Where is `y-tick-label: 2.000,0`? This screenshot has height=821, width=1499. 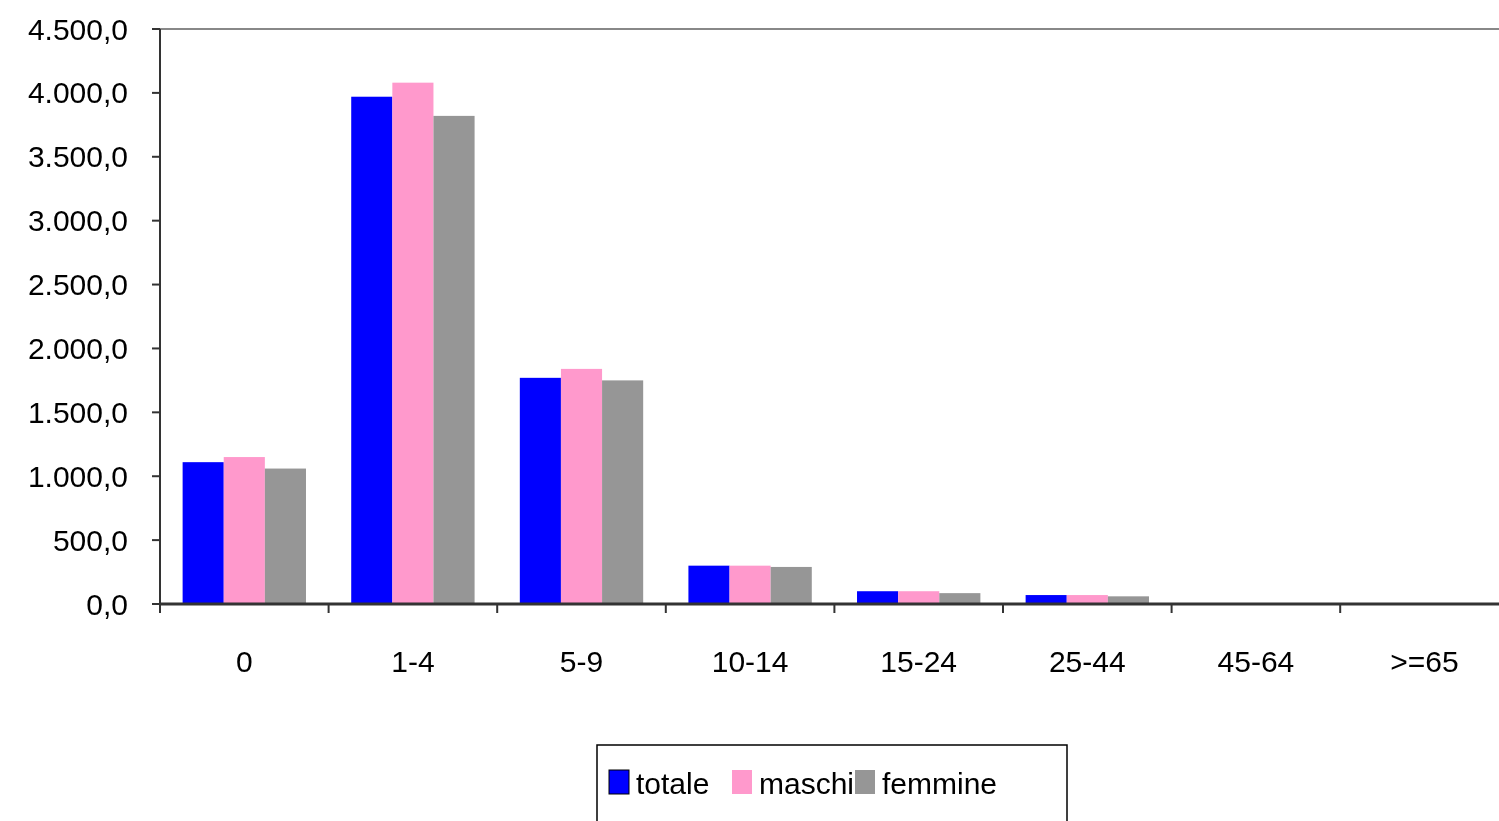
y-tick-label: 2.000,0 is located at coordinates (77, 348).